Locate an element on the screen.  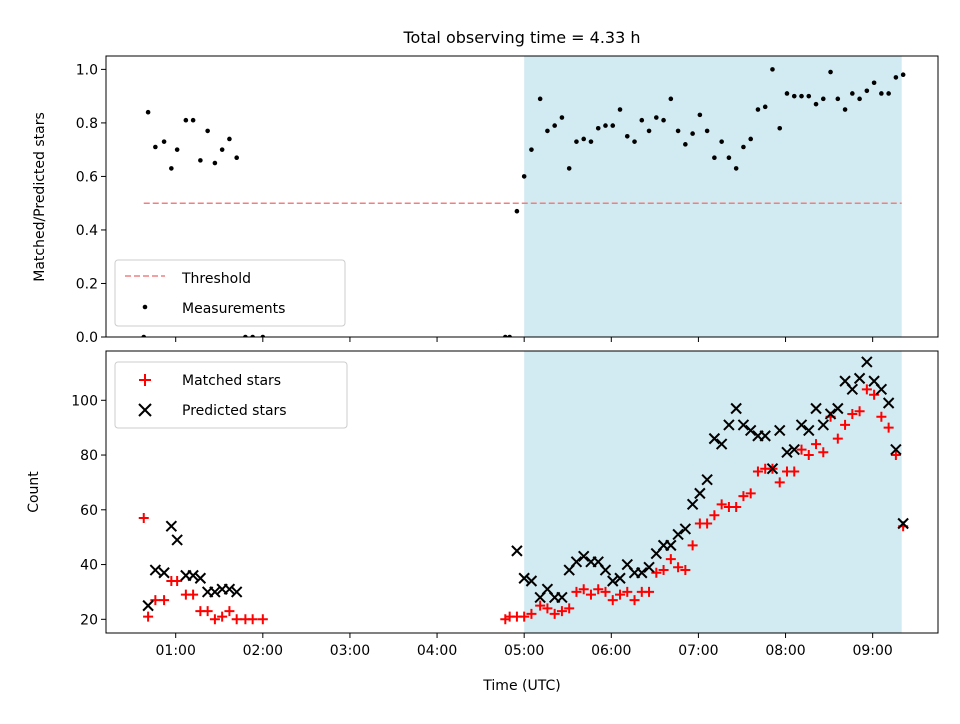
legend-matched-swatch is located at coordinates (145, 380).